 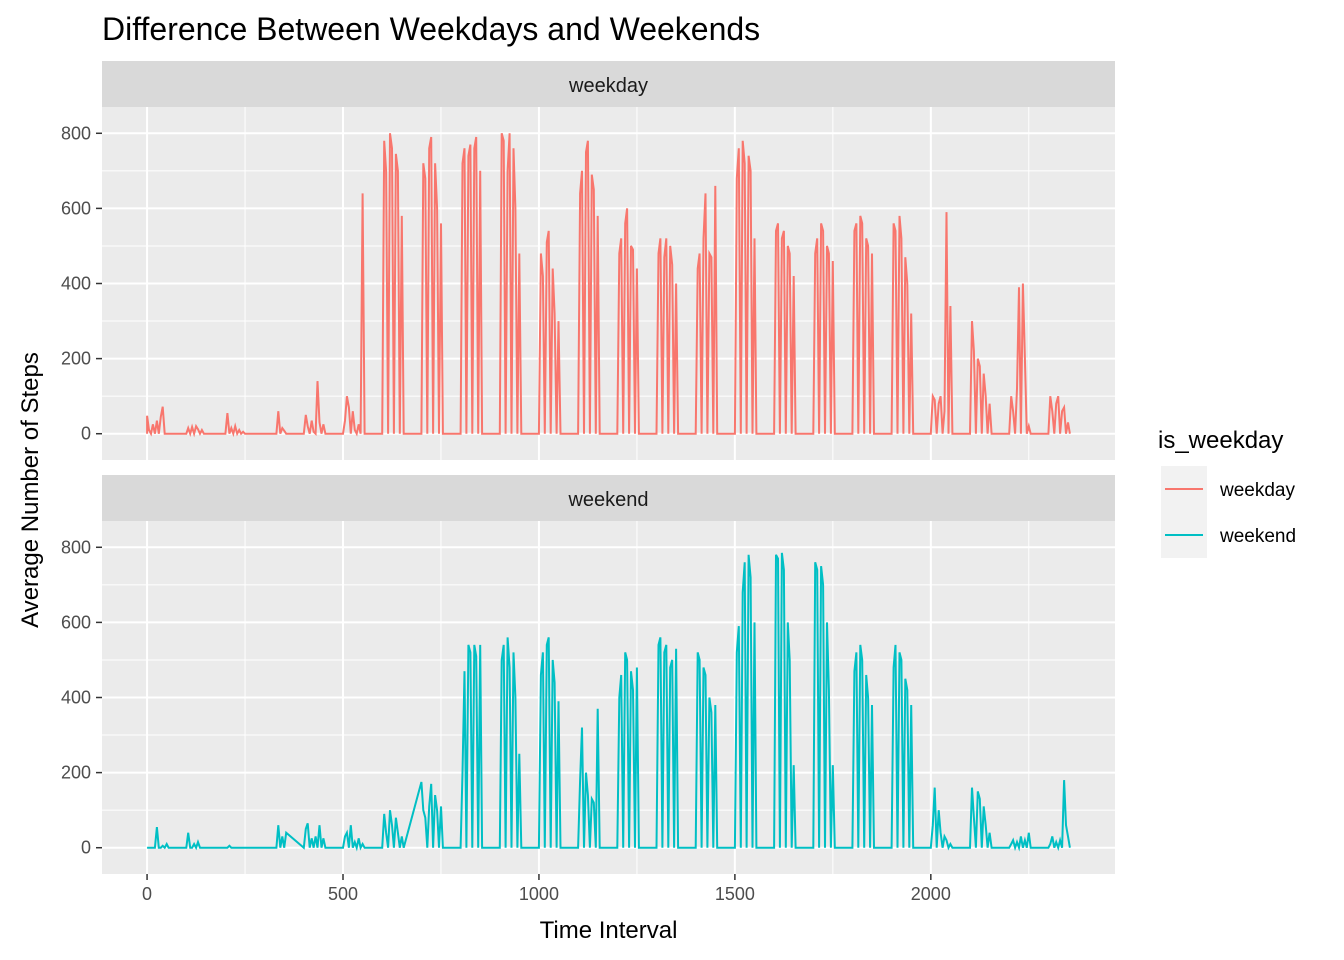 What do you see at coordinates (1257, 536) in the screenshot?
I see `legend-label-weekend: weekend` at bounding box center [1257, 536].